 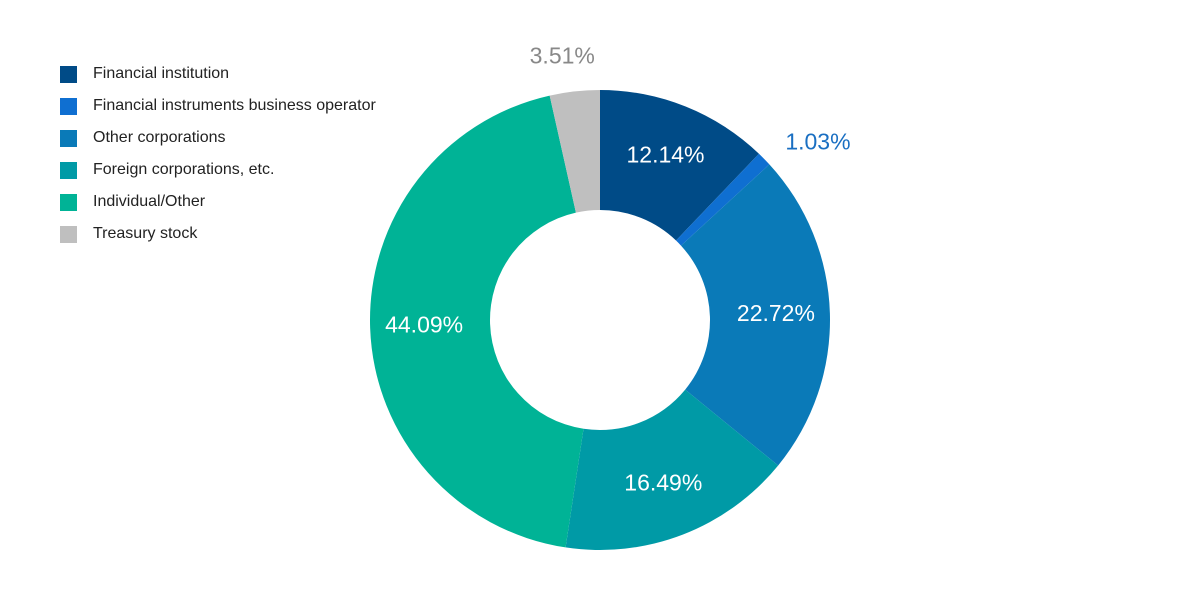 I want to click on legend-item-other-corporations: Other corporations, so click(x=218, y=138).